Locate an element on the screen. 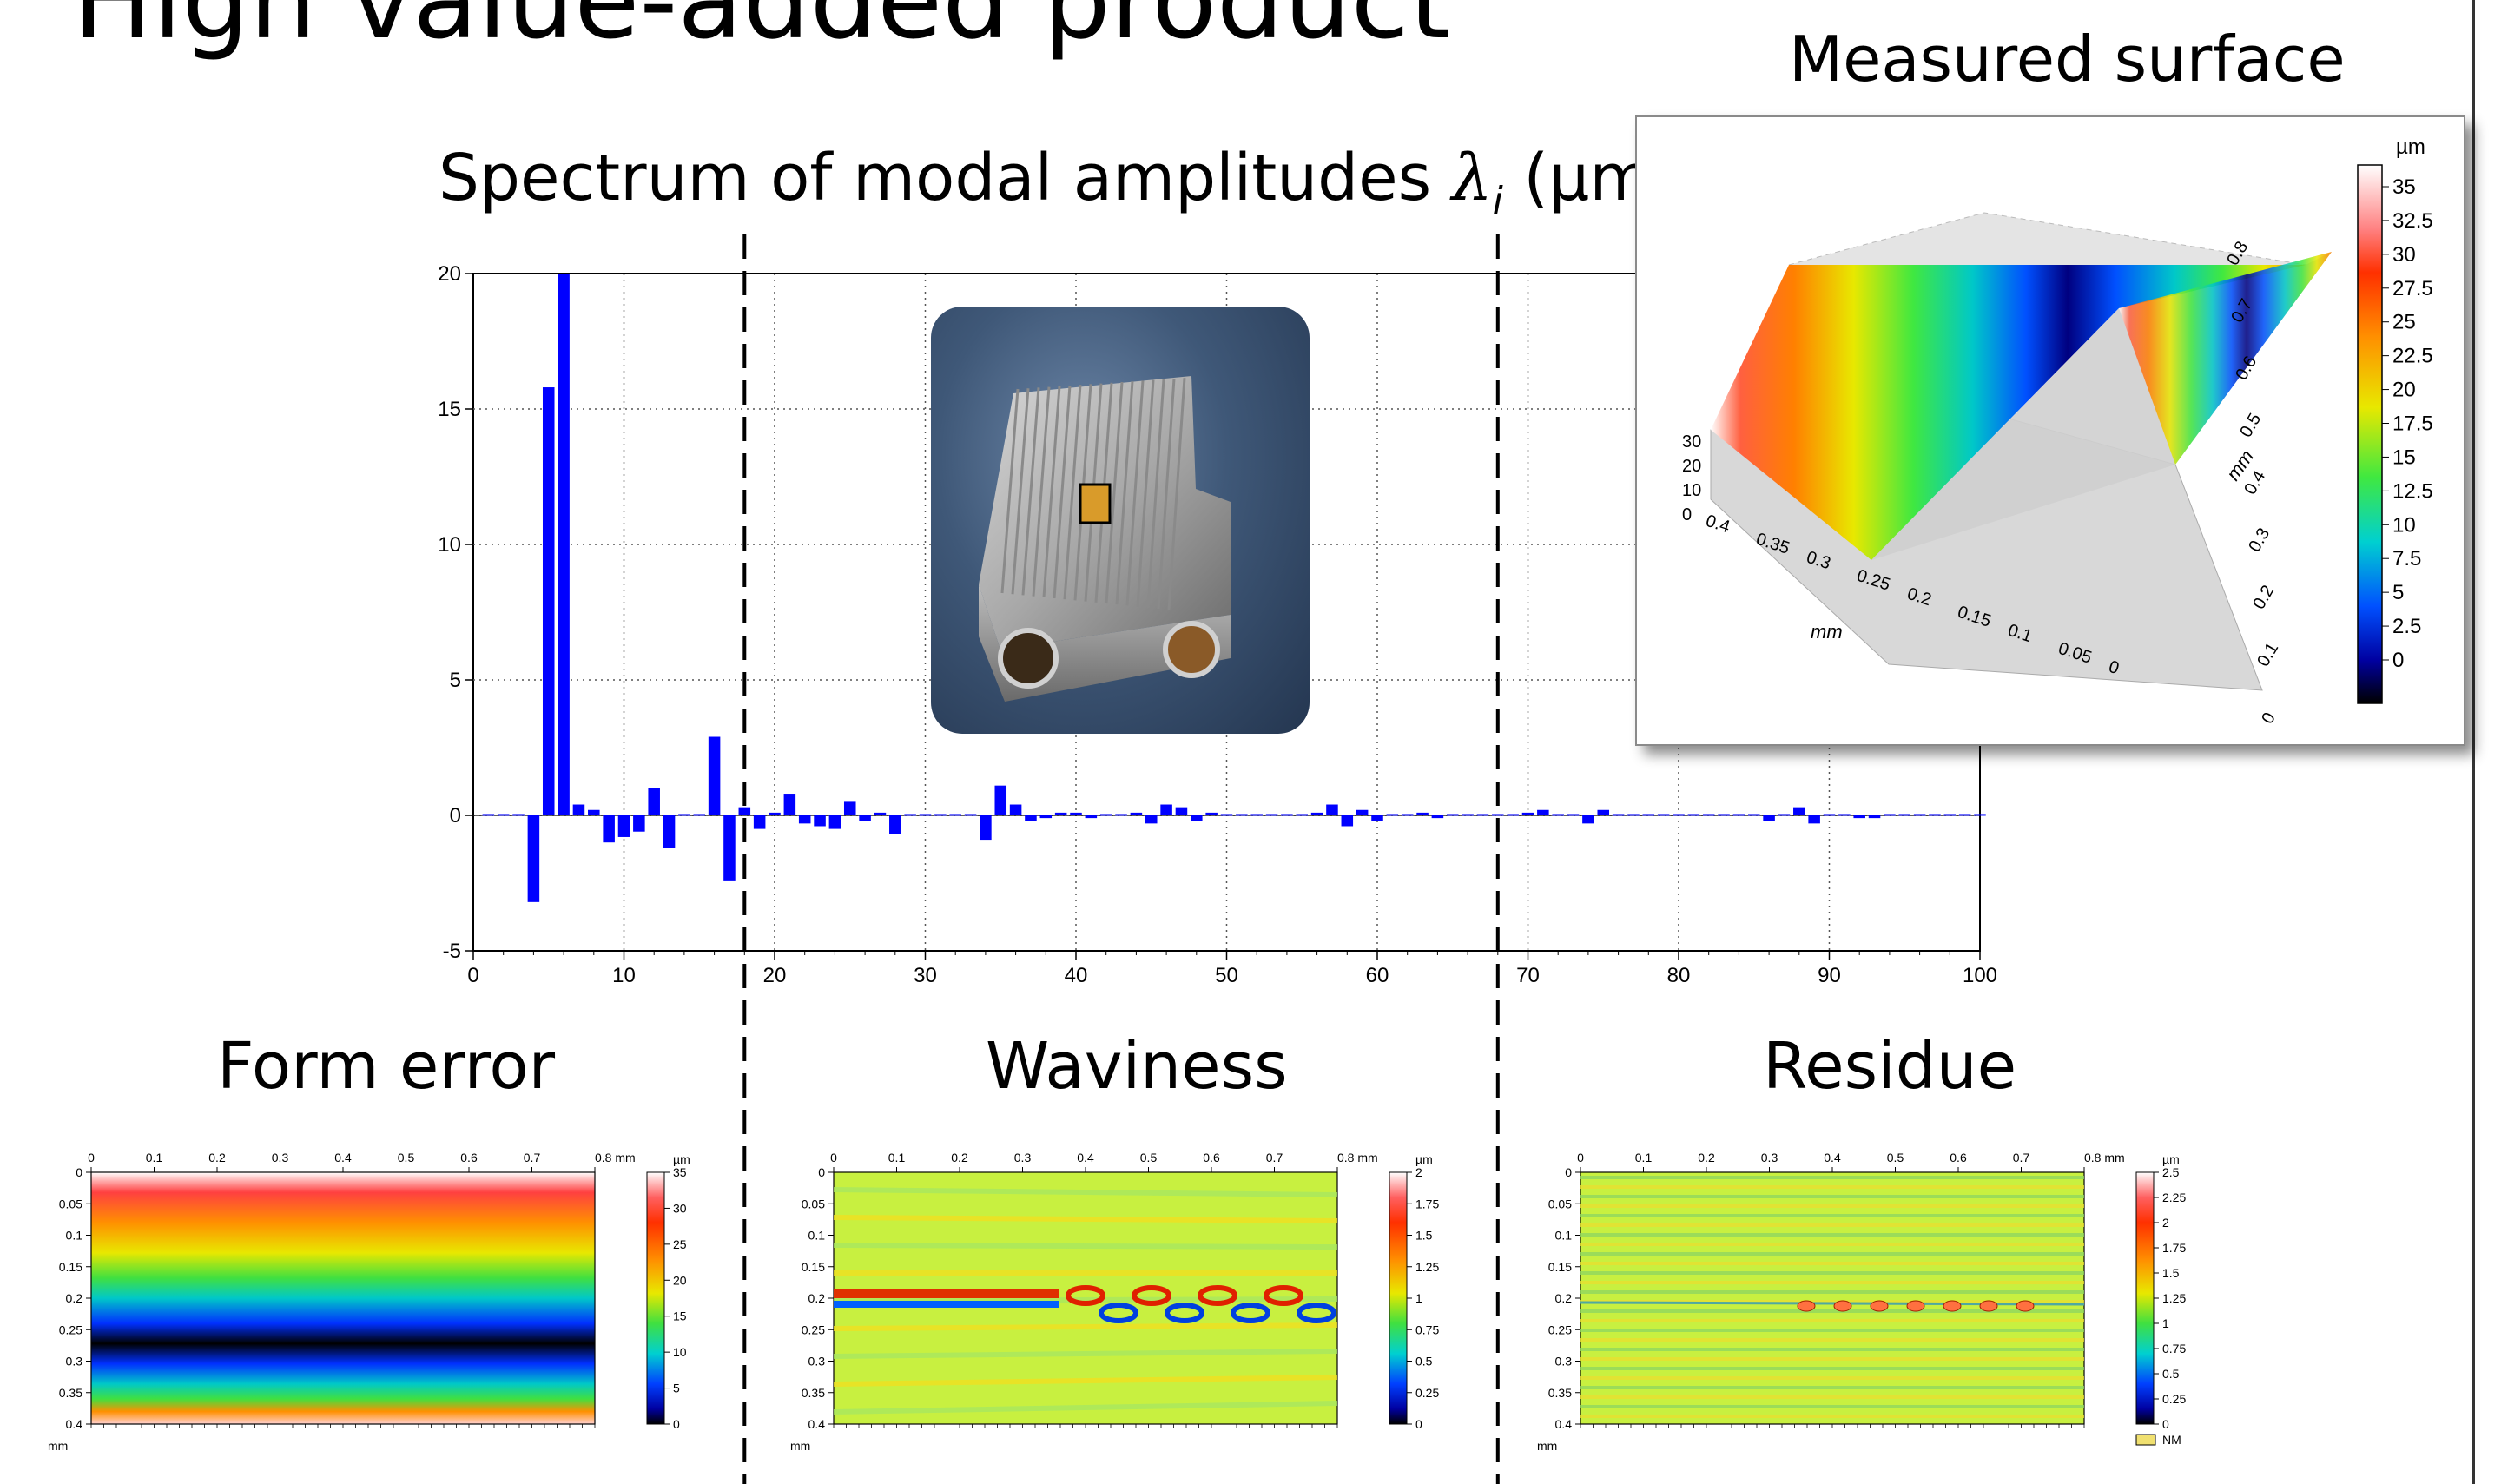 The image size is (2501, 1484). residue-spot is located at coordinates (1953, 1306).